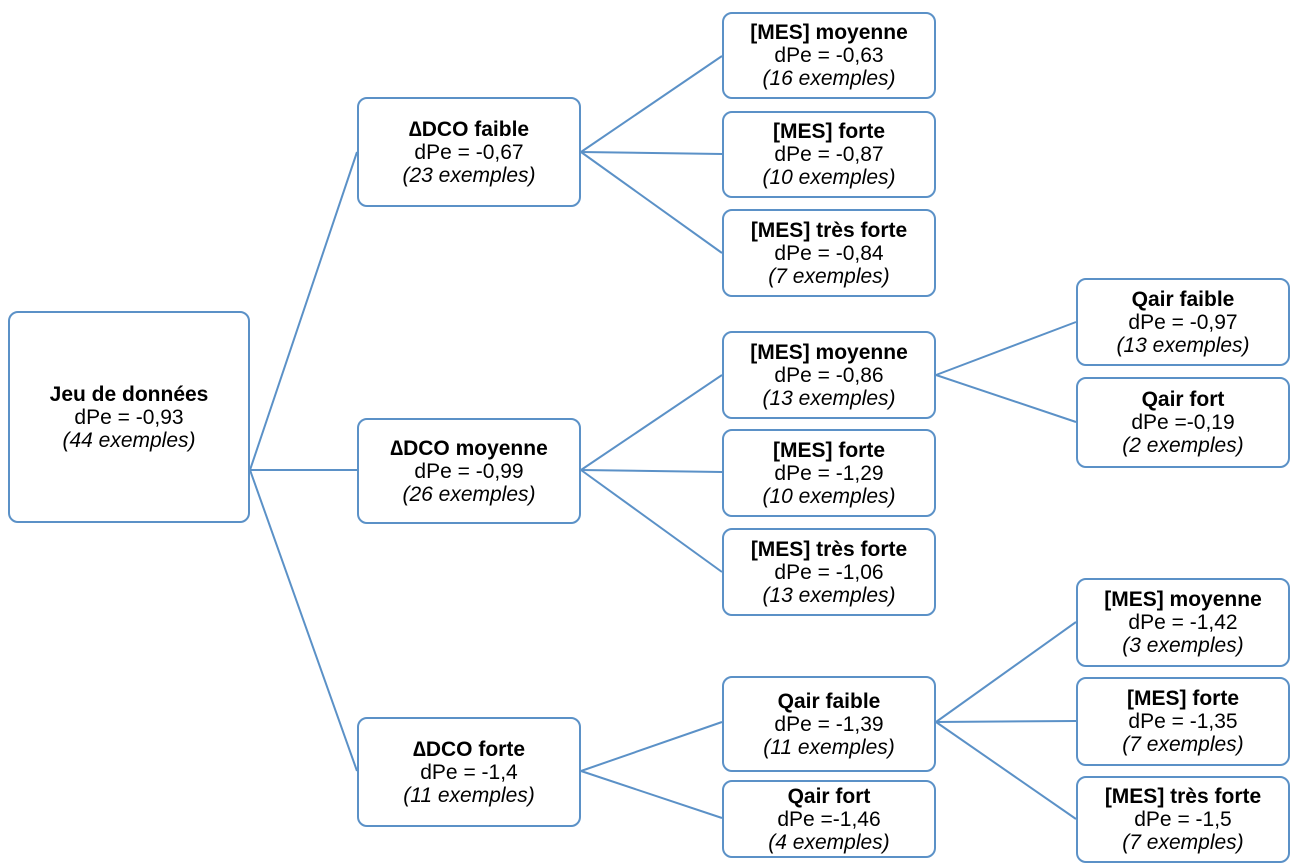 This screenshot has width=1295, height=866. What do you see at coordinates (651, 794) in the screenshot?
I see `edge-dco-forte-qair-fort` at bounding box center [651, 794].